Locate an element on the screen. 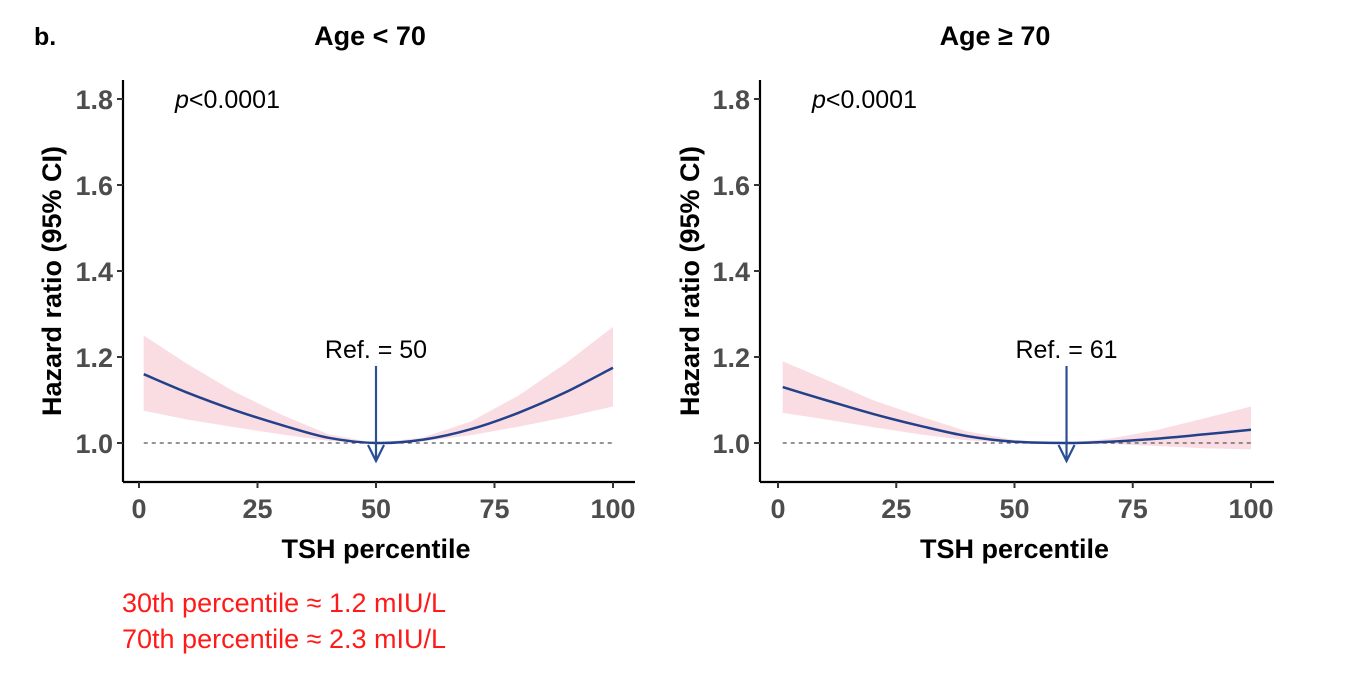  note-70th-percentile: 70th percentile ≈ 2.3 mIU/L is located at coordinates (284, 639).